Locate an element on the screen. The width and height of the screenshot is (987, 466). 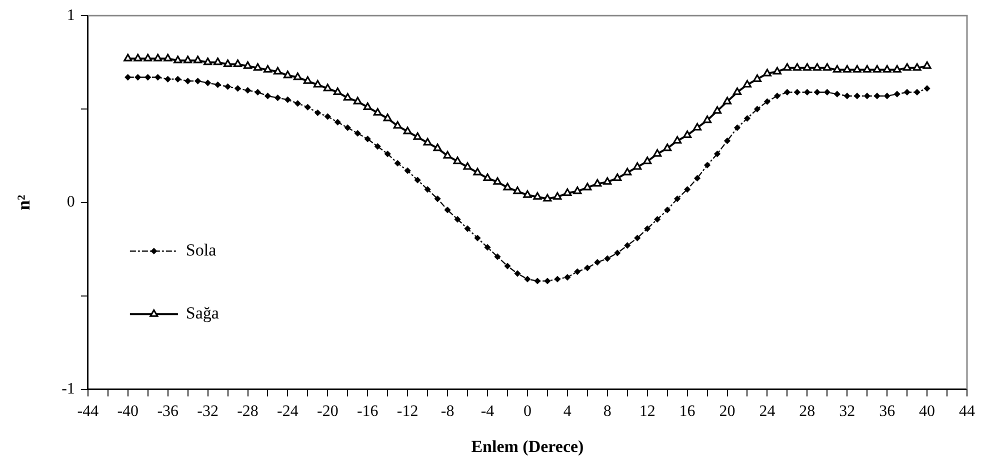
x-tick-label: -16 is located at coordinates (367, 411).